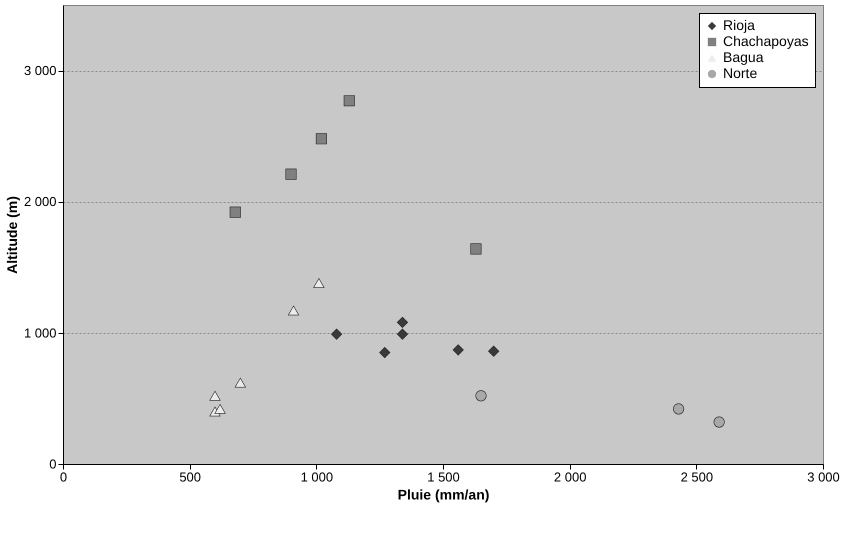 This screenshot has height=537, width=868. I want to click on x-tick-label: 1 000, so click(317, 477).